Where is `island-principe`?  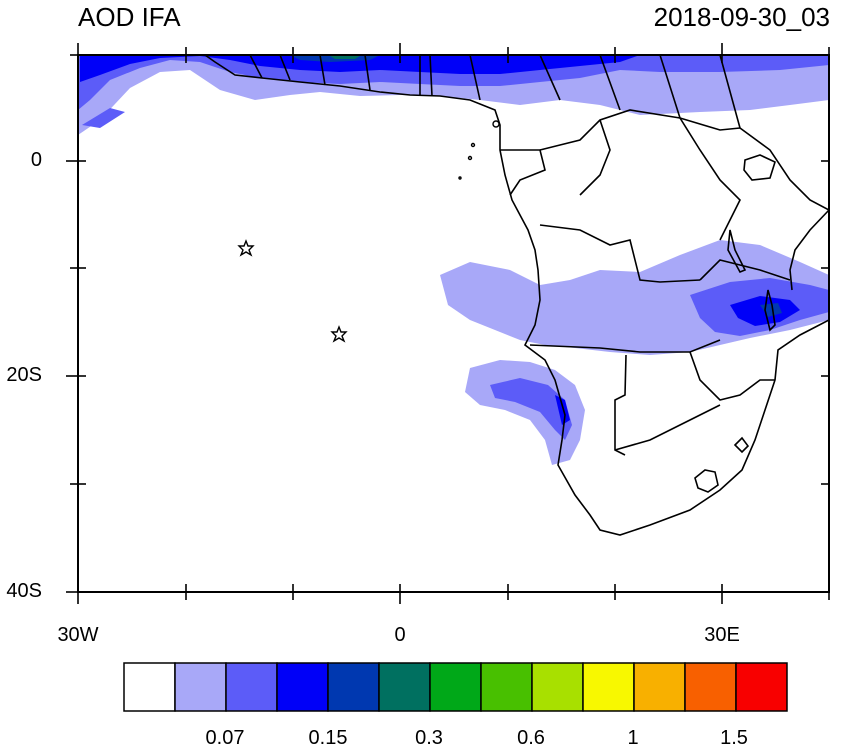
island-principe is located at coordinates (473, 145).